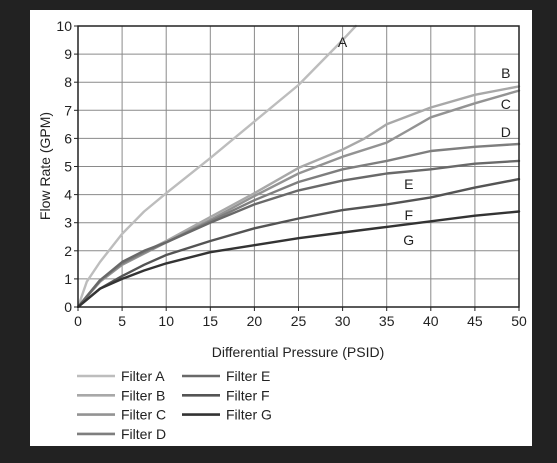  Describe the element at coordinates (408, 215) in the screenshot. I see `curve-label-f: F` at that location.